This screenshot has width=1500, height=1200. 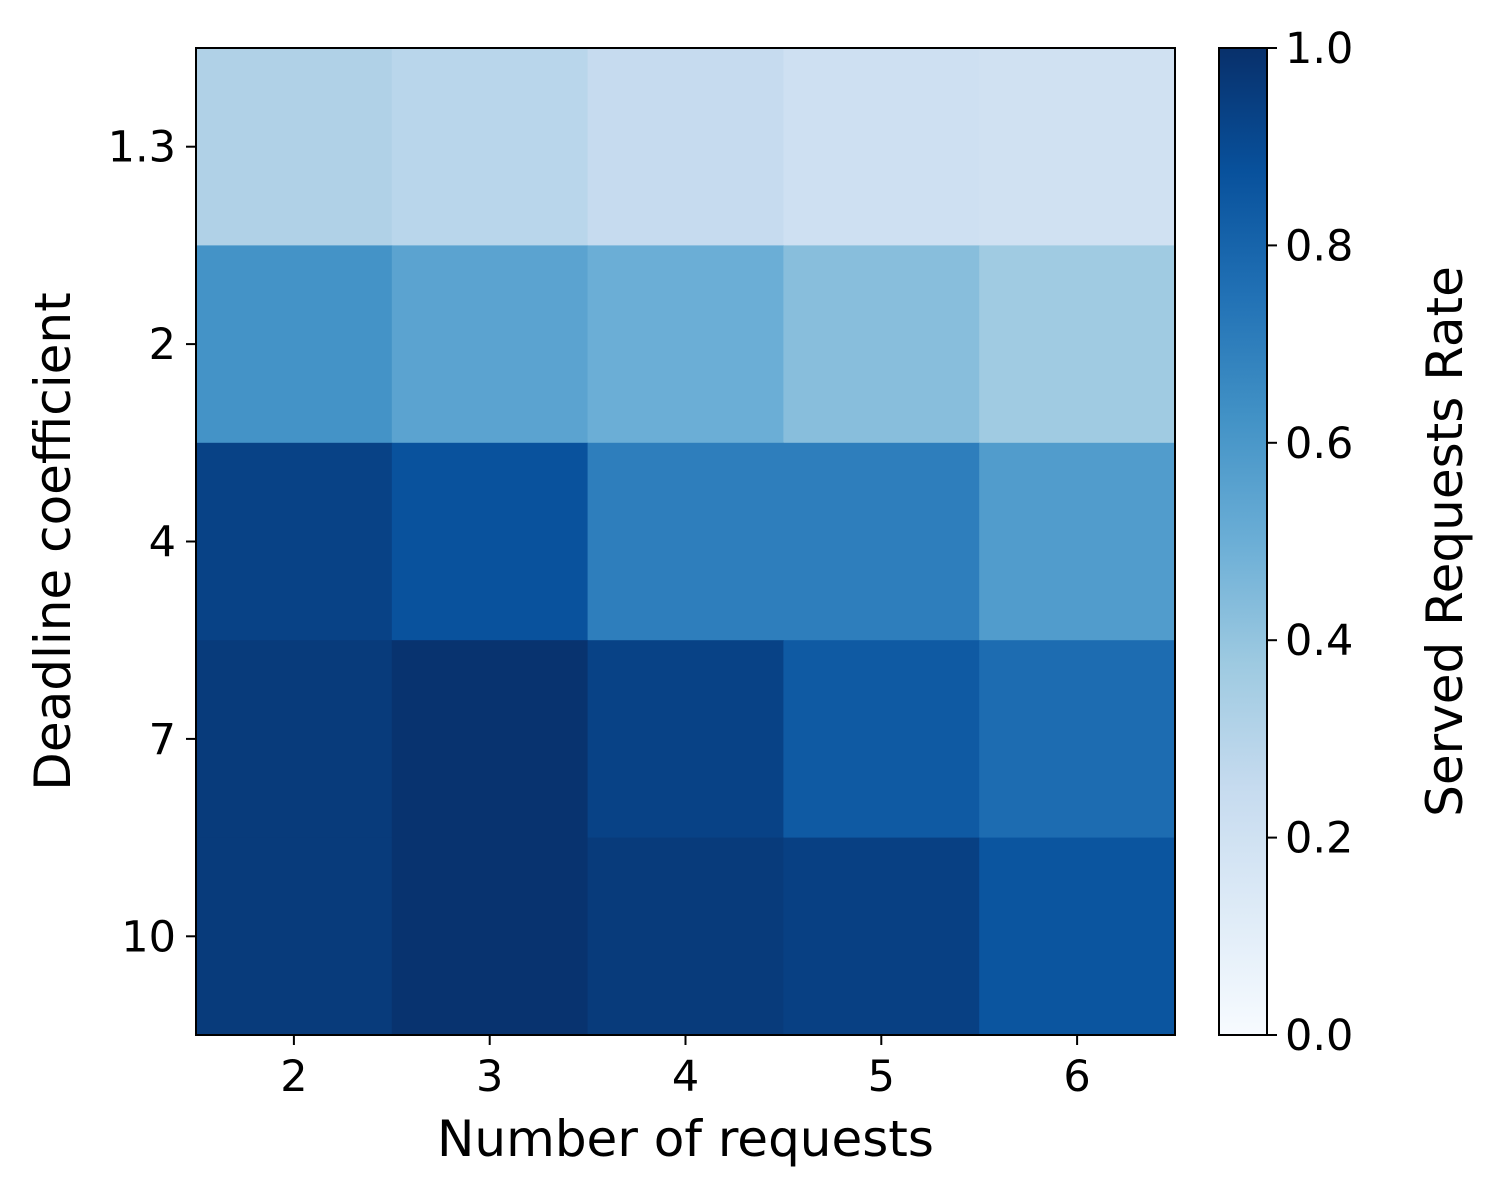 What do you see at coordinates (294, 541) in the screenshot?
I see `heatmap-cell-r2-c0` at bounding box center [294, 541].